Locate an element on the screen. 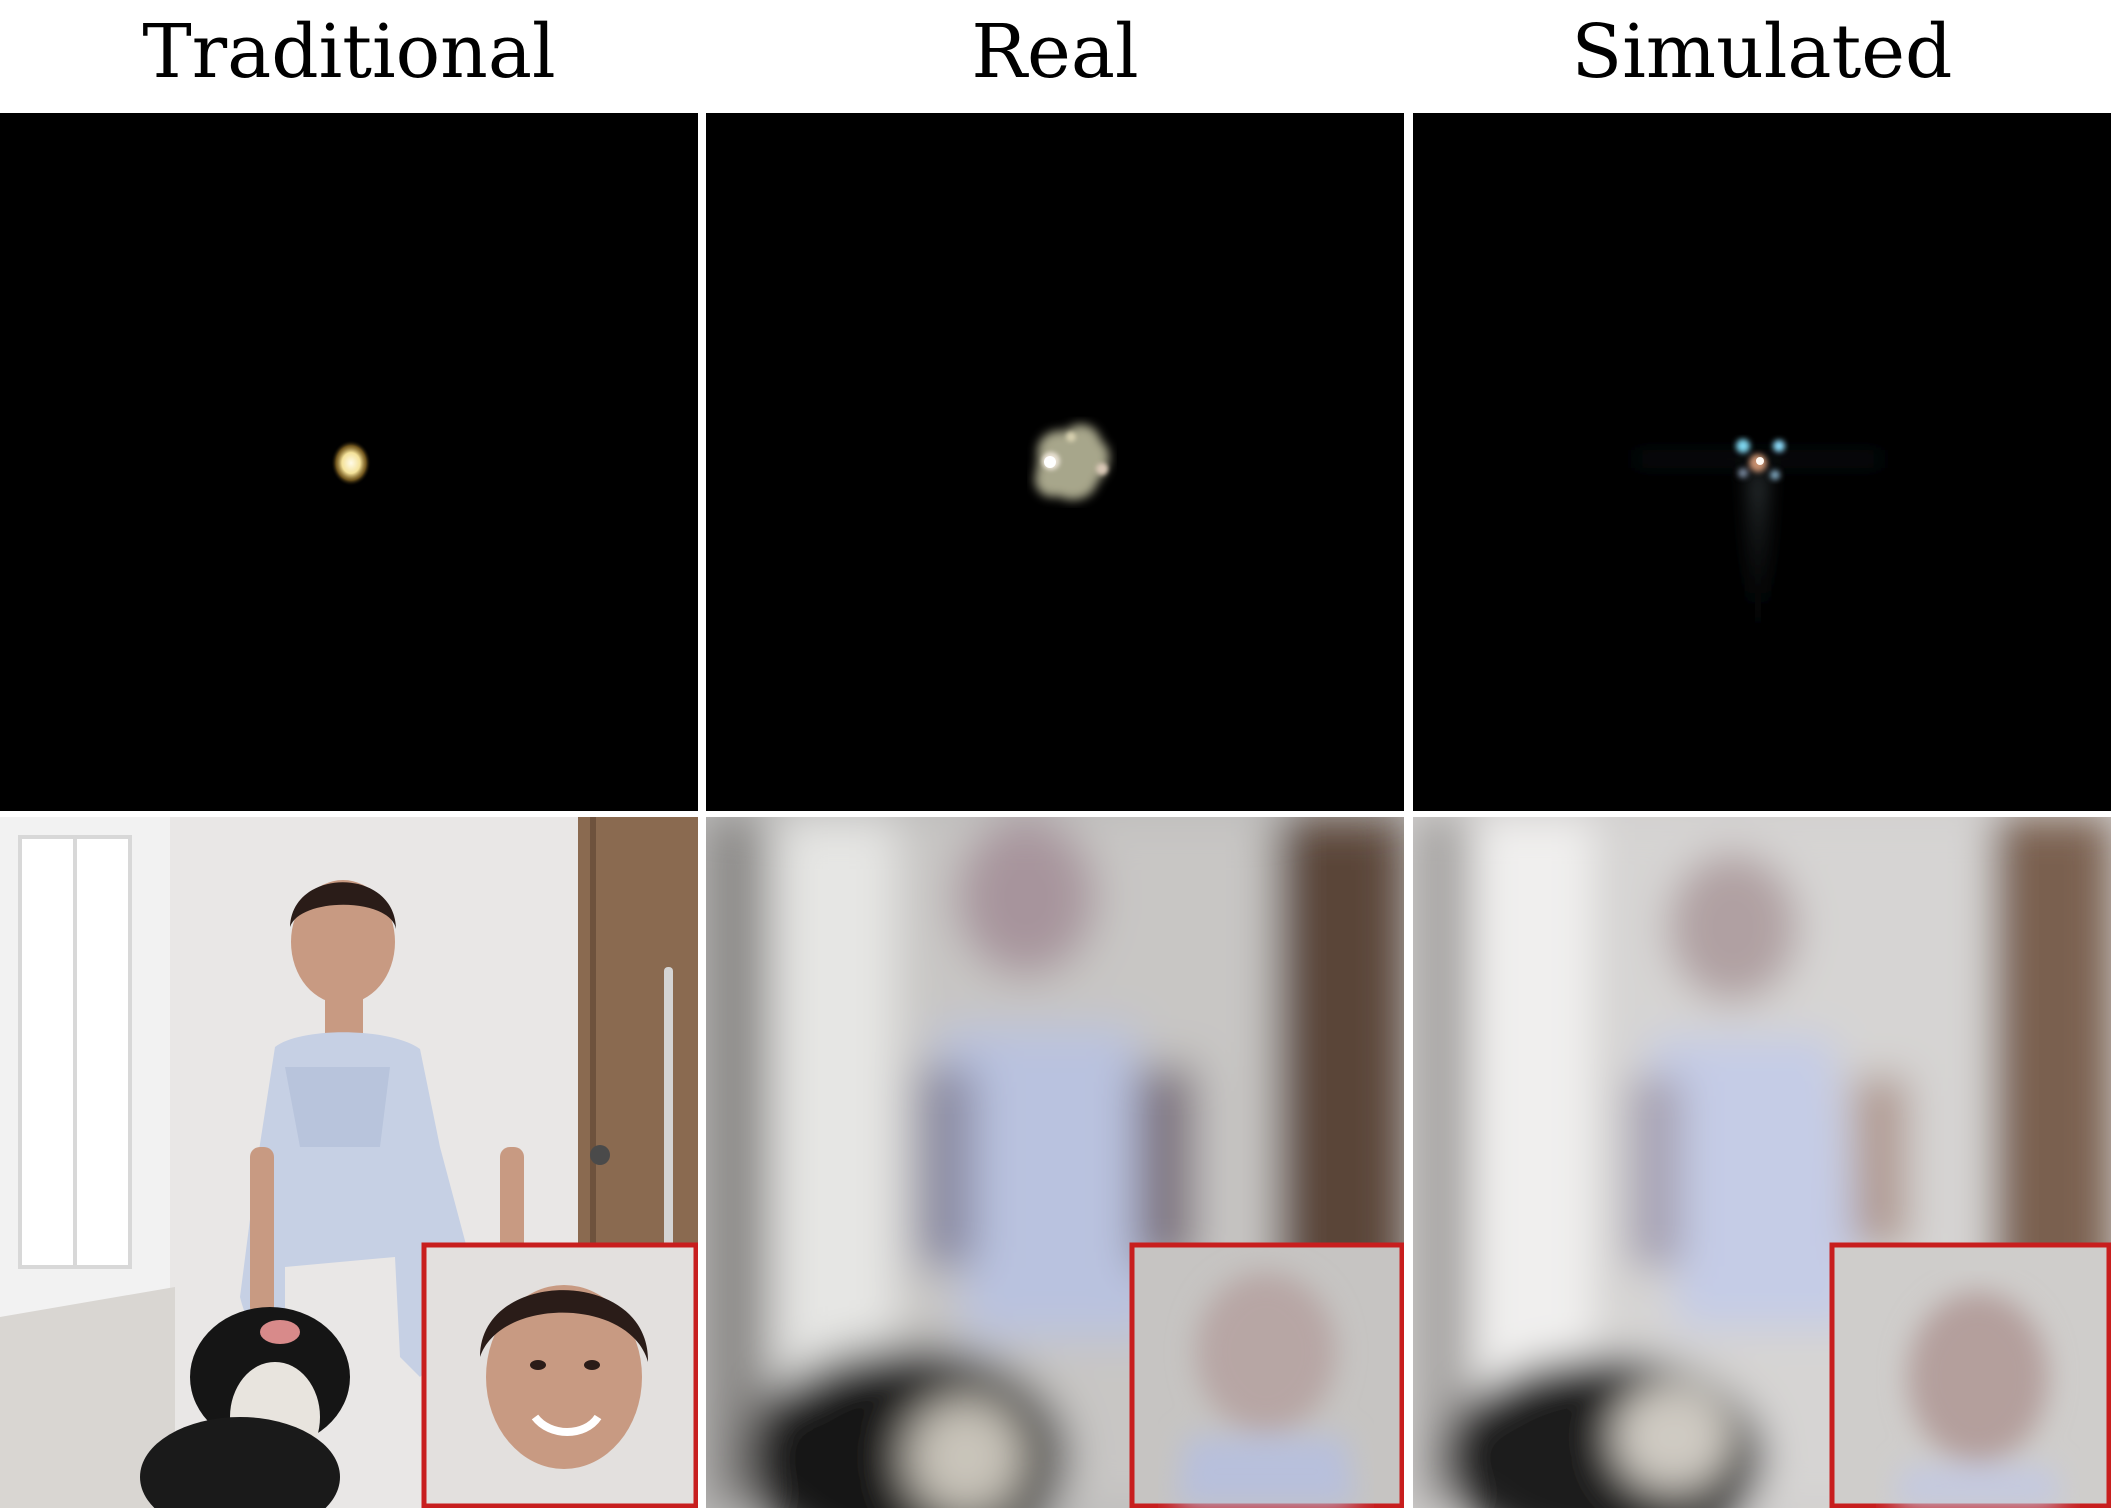 This screenshot has width=2115, height=1508. column-title-traditional: Traditional is located at coordinates (349, 52).